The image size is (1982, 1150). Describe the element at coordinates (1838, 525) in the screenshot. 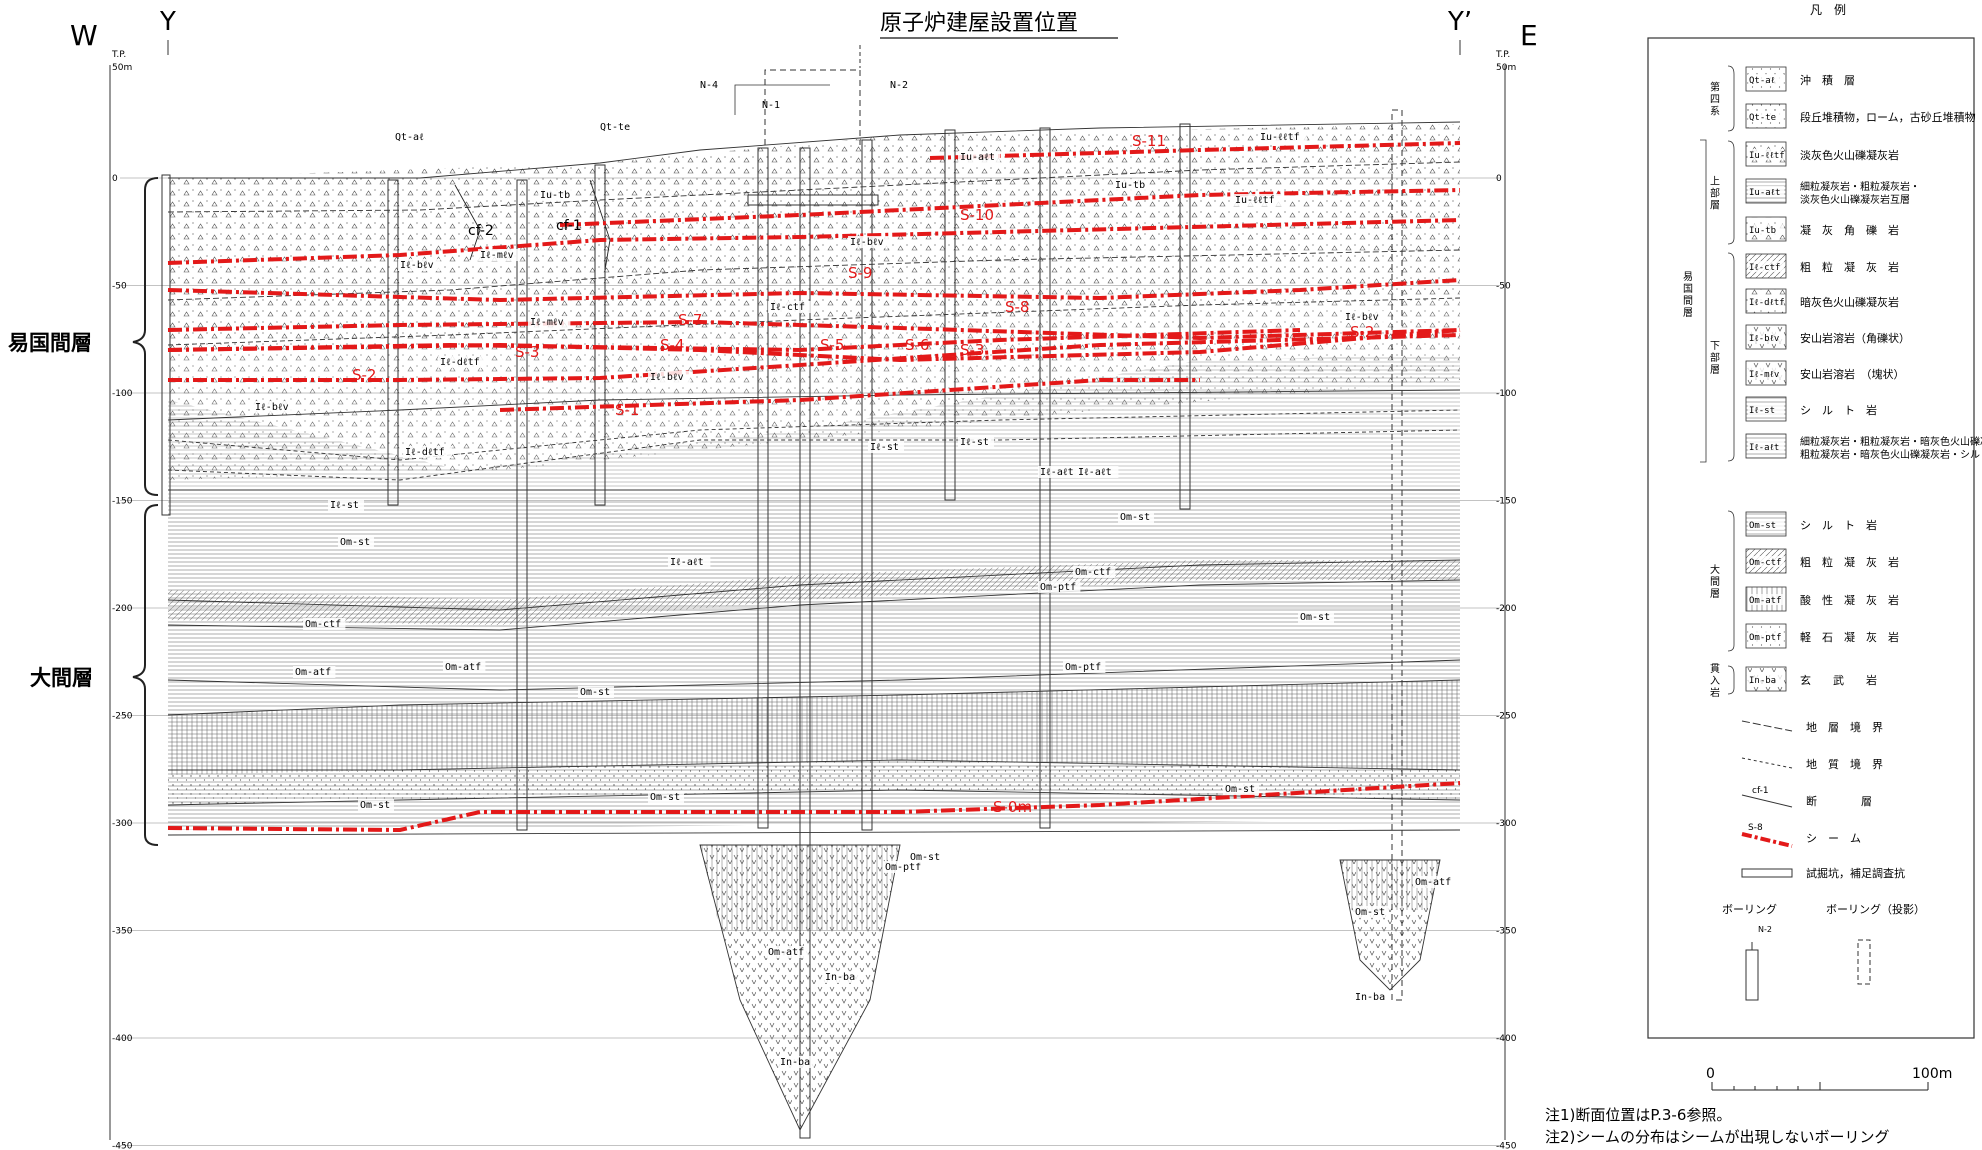

I see `legend-desc: シ ル ト 岩` at that location.